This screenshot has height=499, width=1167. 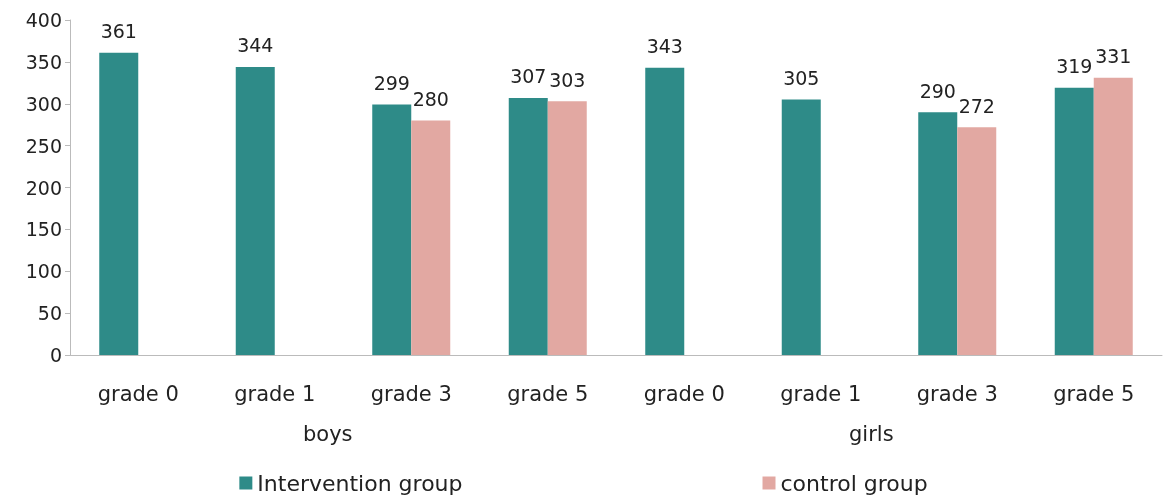 What do you see at coordinates (871, 433) in the screenshot?
I see `text: girls` at bounding box center [871, 433].